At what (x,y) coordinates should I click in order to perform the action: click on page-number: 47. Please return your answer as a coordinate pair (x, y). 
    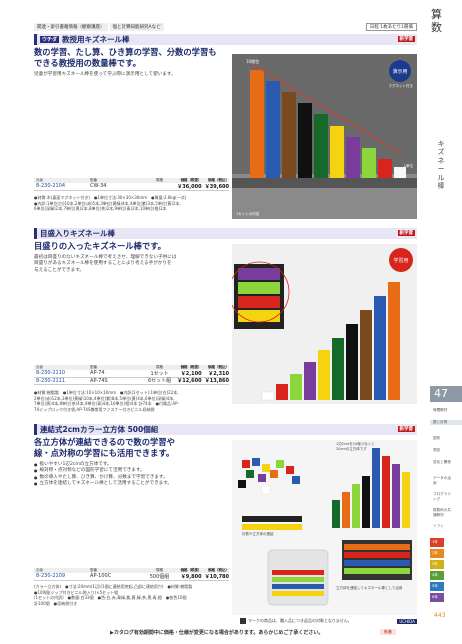
    Looking at the image, I should click on (446, 394).